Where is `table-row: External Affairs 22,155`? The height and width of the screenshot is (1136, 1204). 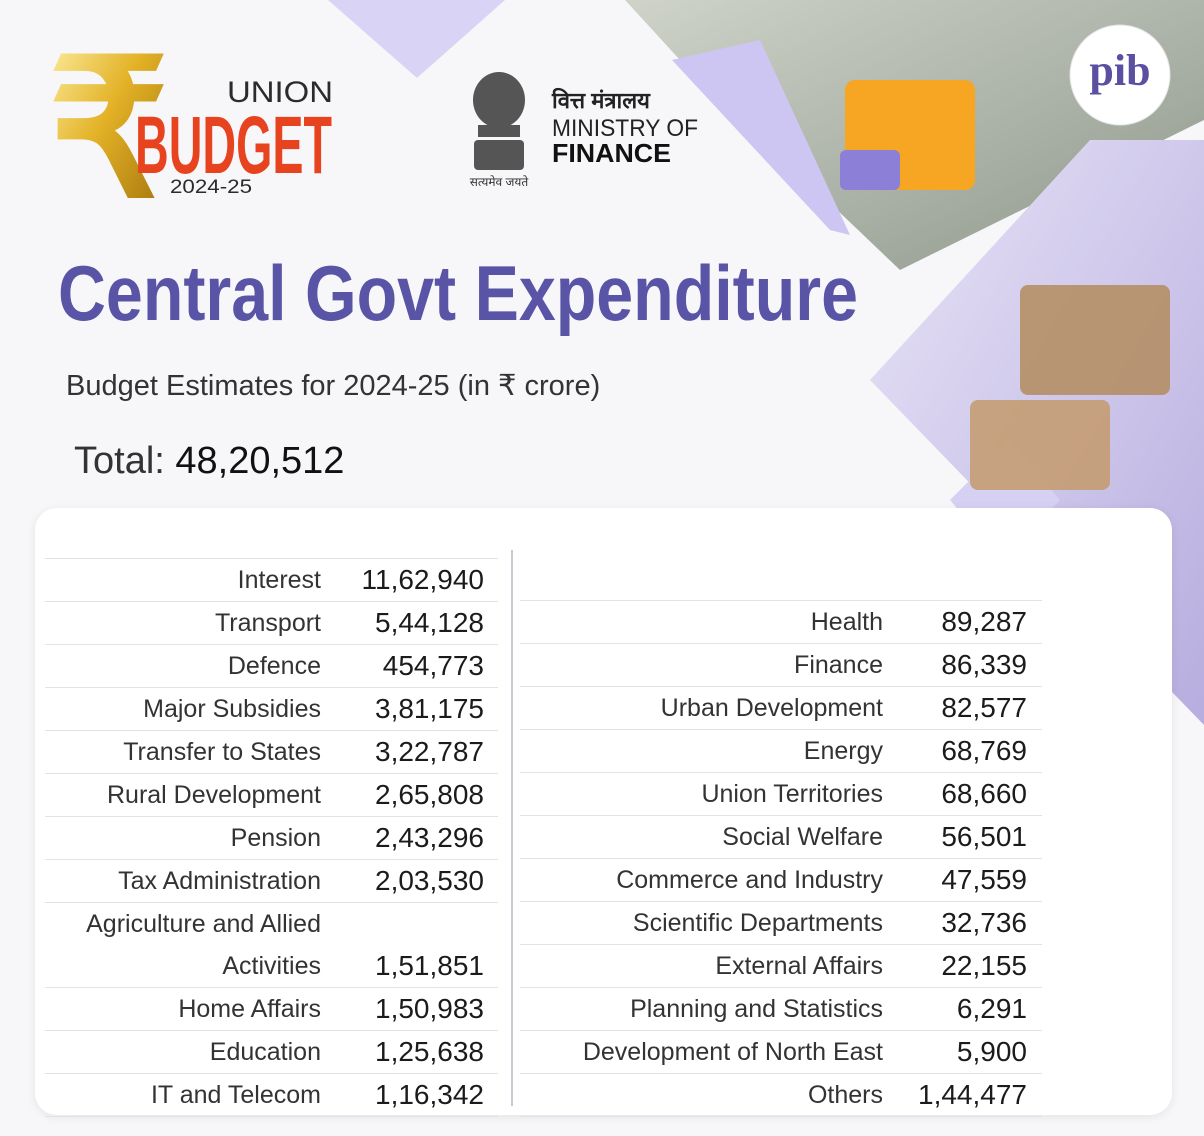 table-row: External Affairs 22,155 is located at coordinates (781, 966).